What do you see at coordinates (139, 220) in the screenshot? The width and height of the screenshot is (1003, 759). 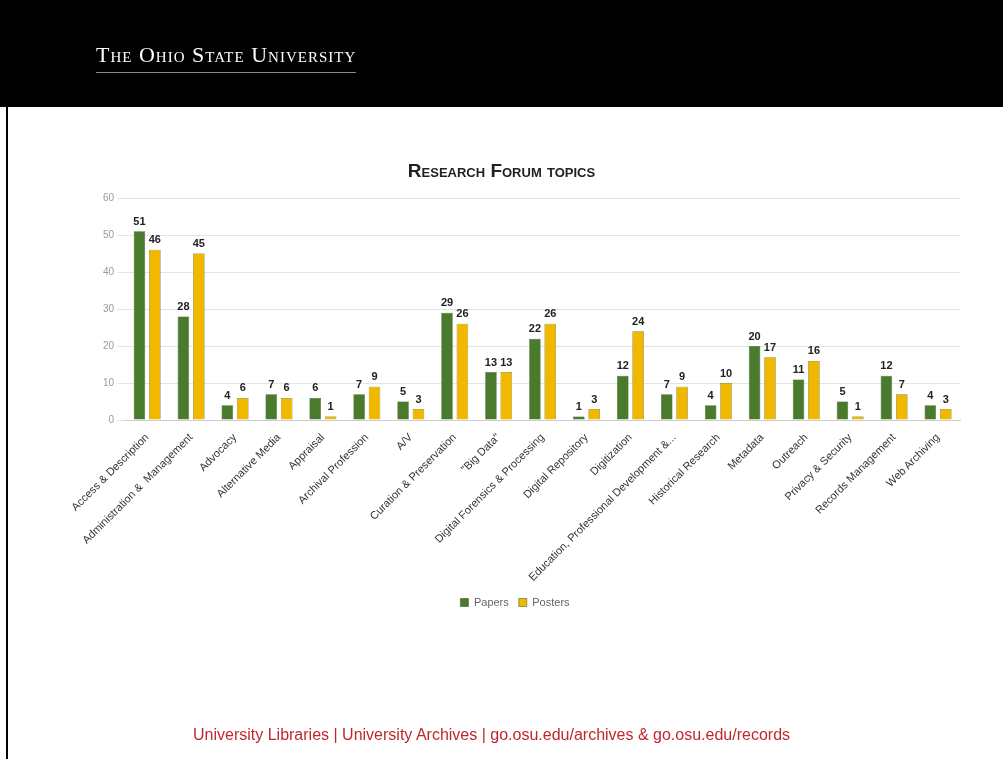 I see `data-label: 51` at bounding box center [139, 220].